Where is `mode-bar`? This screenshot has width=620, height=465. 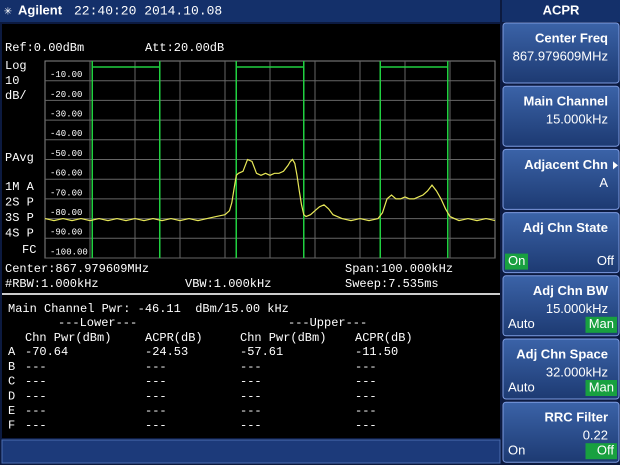
mode-bar is located at coordinates (561, 11).